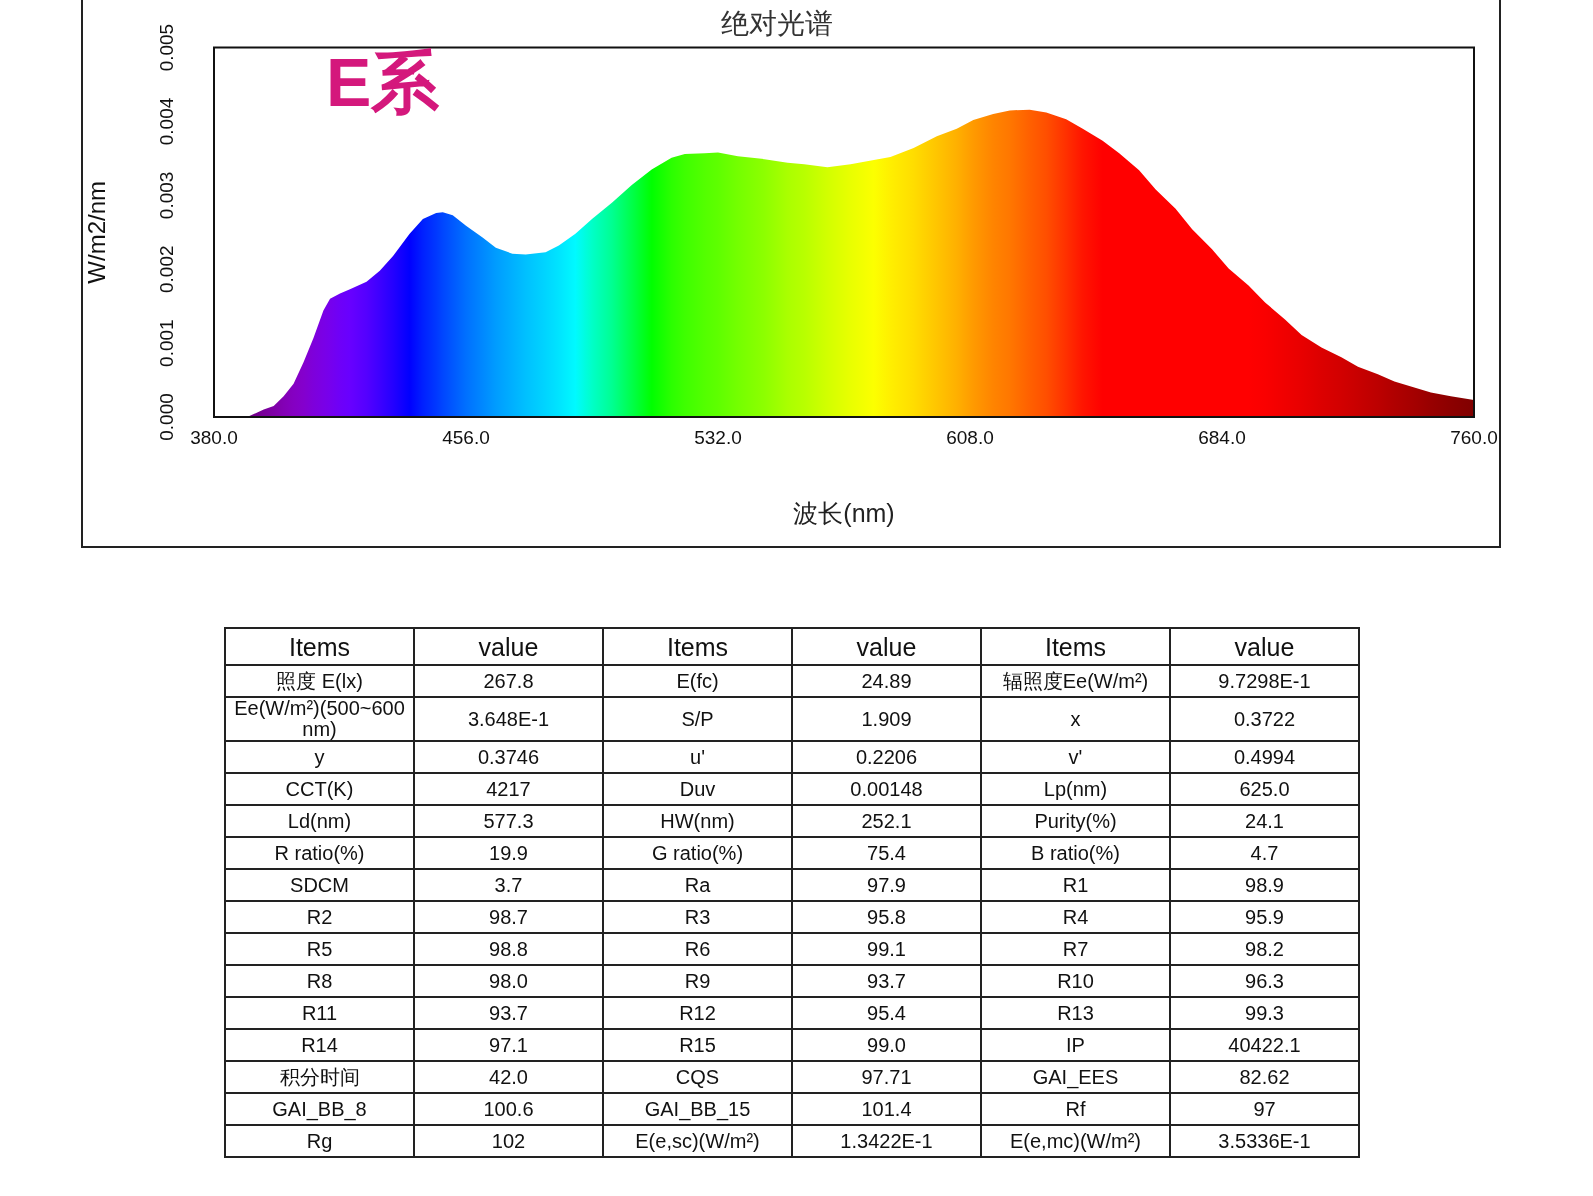 Image resolution: width=1593 pixels, height=1196 pixels. Describe the element at coordinates (1264, 821) in the screenshot. I see `text: 24.1` at that location.